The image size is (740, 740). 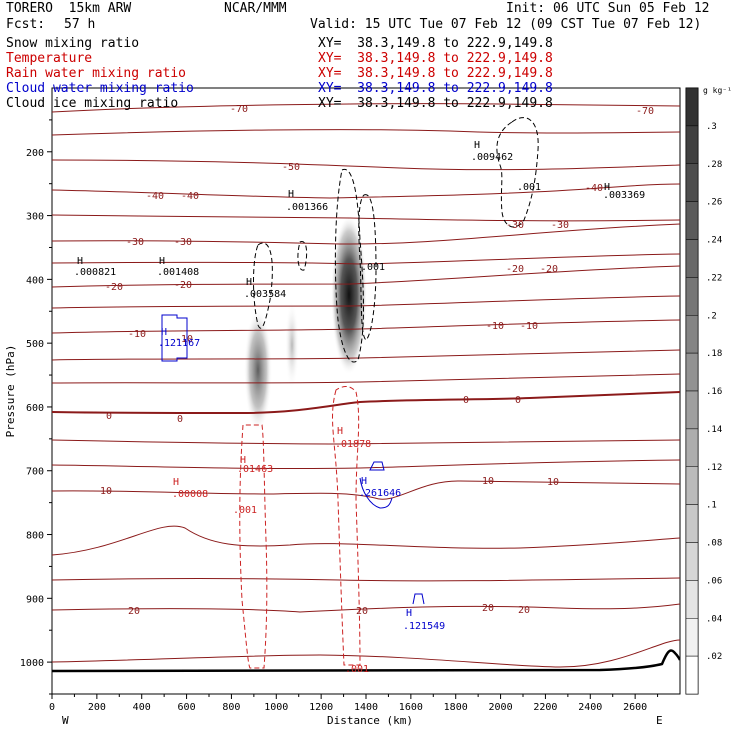 What do you see at coordinates (424, 626) in the screenshot?
I see `annotation-value: .121549` at bounding box center [424, 626].